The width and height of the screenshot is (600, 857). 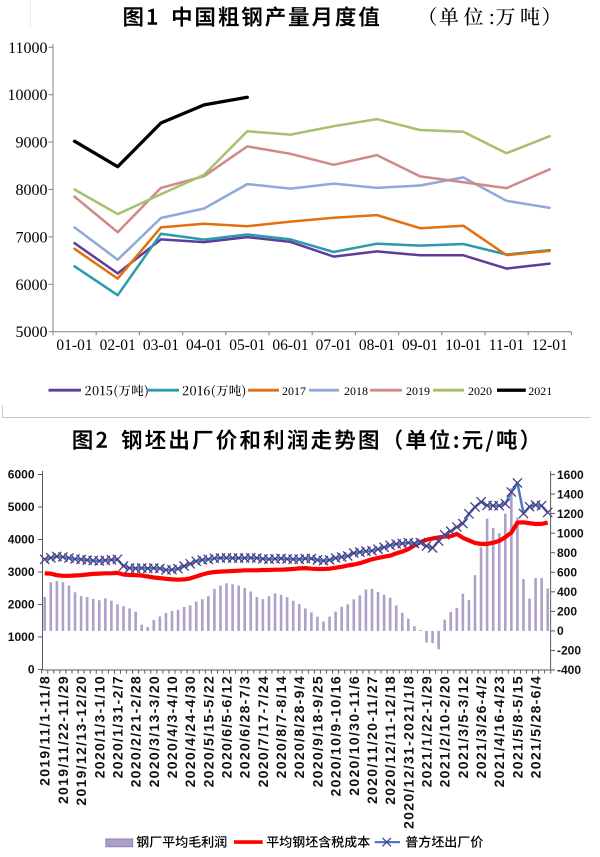 I want to click on svg-text: 2020/4/3-4/10, so click(x=172, y=726).